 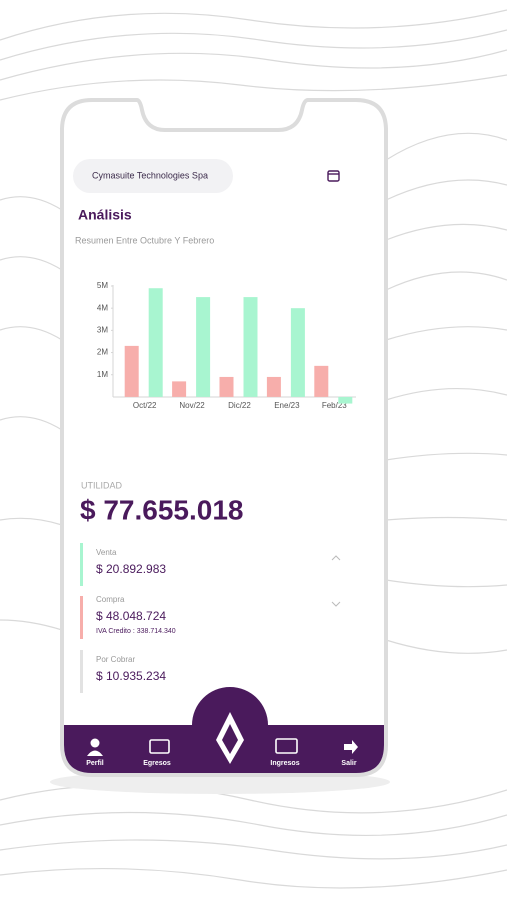 What do you see at coordinates (136, 631) in the screenshot?
I see `item-note: IVA Credito : 338.714.340` at bounding box center [136, 631].